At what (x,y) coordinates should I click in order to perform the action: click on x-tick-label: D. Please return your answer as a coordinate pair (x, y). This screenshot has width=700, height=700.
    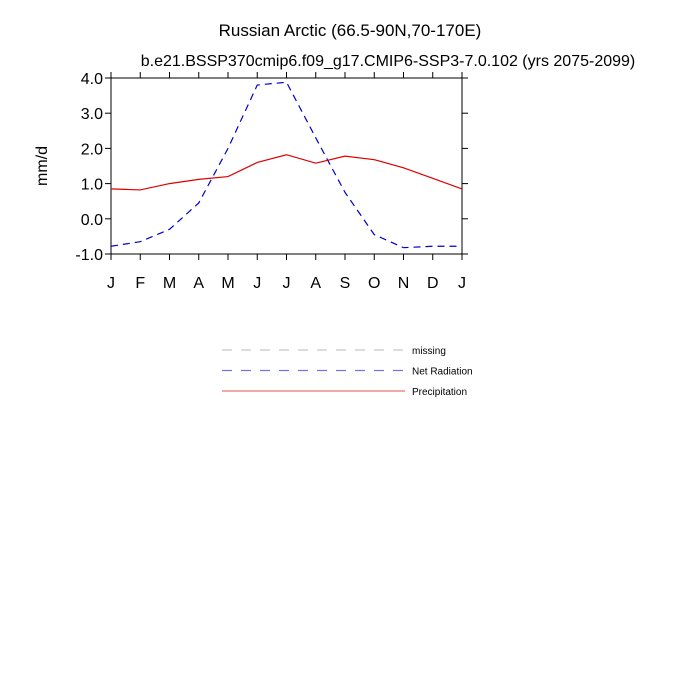
    Looking at the image, I should click on (433, 283).